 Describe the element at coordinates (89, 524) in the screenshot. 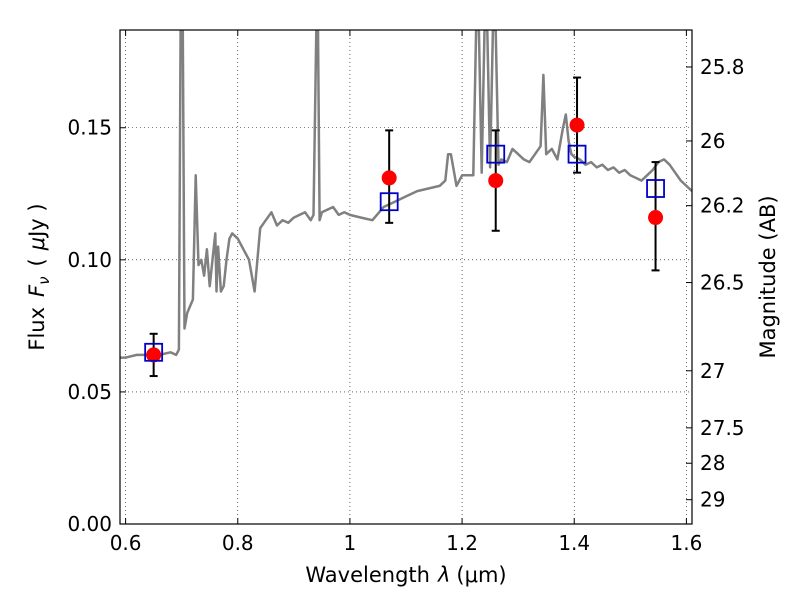

I see `y-tick-label: 0.00` at that location.